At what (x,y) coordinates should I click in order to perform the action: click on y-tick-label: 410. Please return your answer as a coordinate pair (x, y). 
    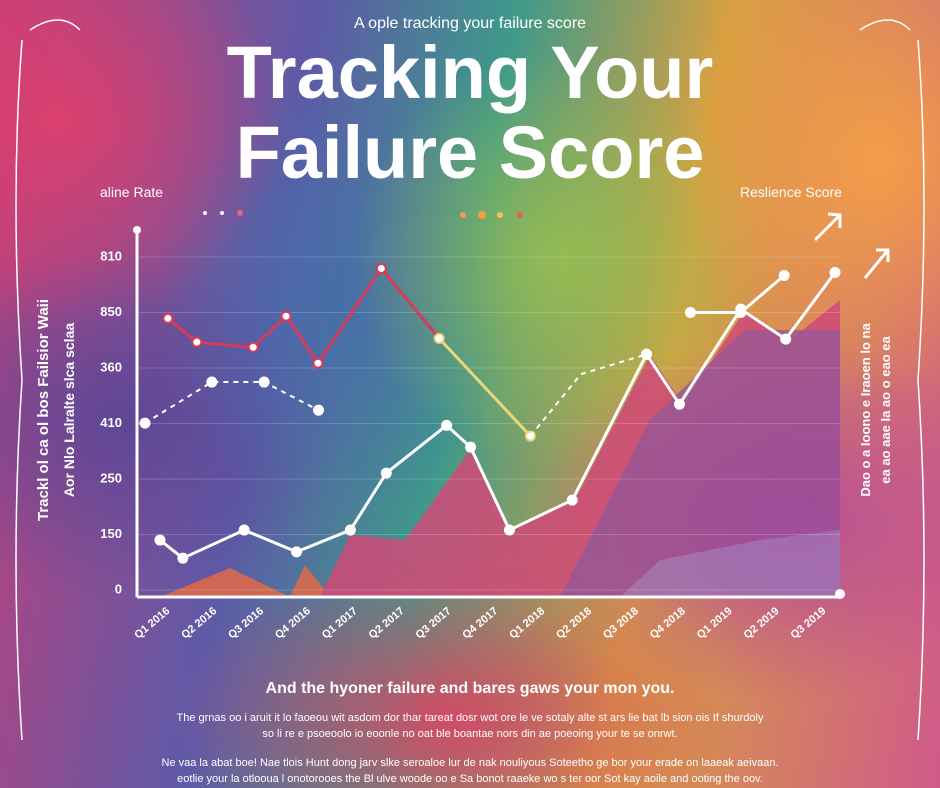
    Looking at the image, I should click on (111, 422).